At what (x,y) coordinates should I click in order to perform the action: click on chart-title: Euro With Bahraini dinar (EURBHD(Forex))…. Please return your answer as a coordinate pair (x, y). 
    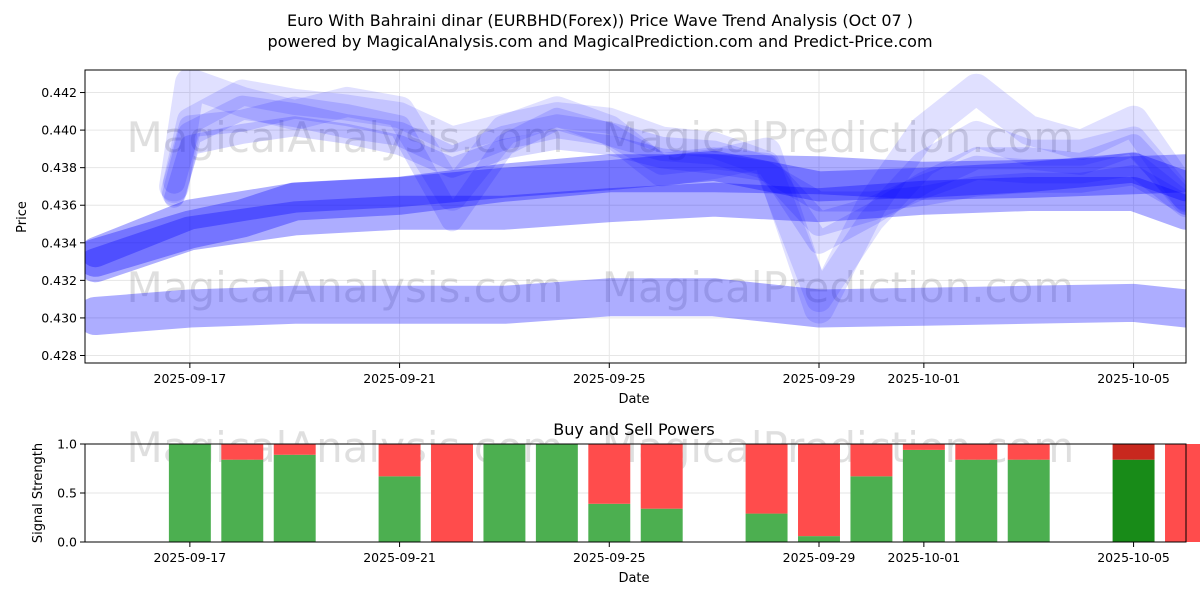
    Looking at the image, I should click on (600, 20).